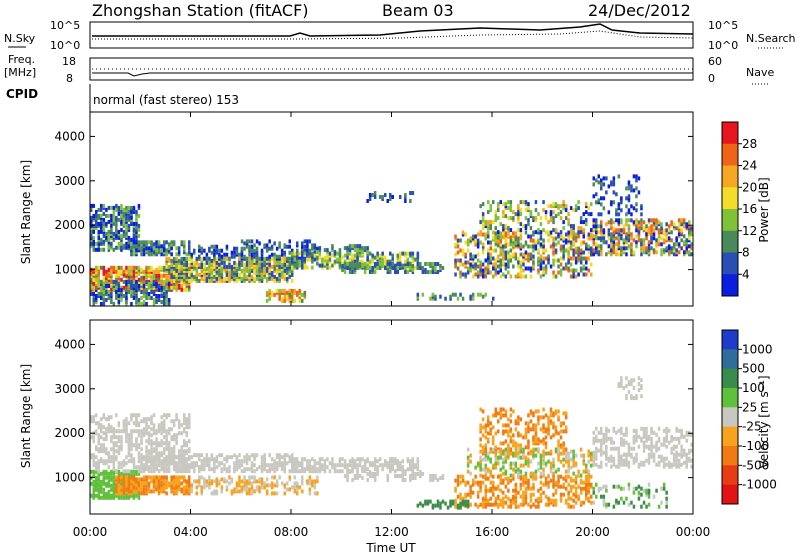 The image size is (800, 554). I want to click on colorbar-swatch, so click(730, 154).